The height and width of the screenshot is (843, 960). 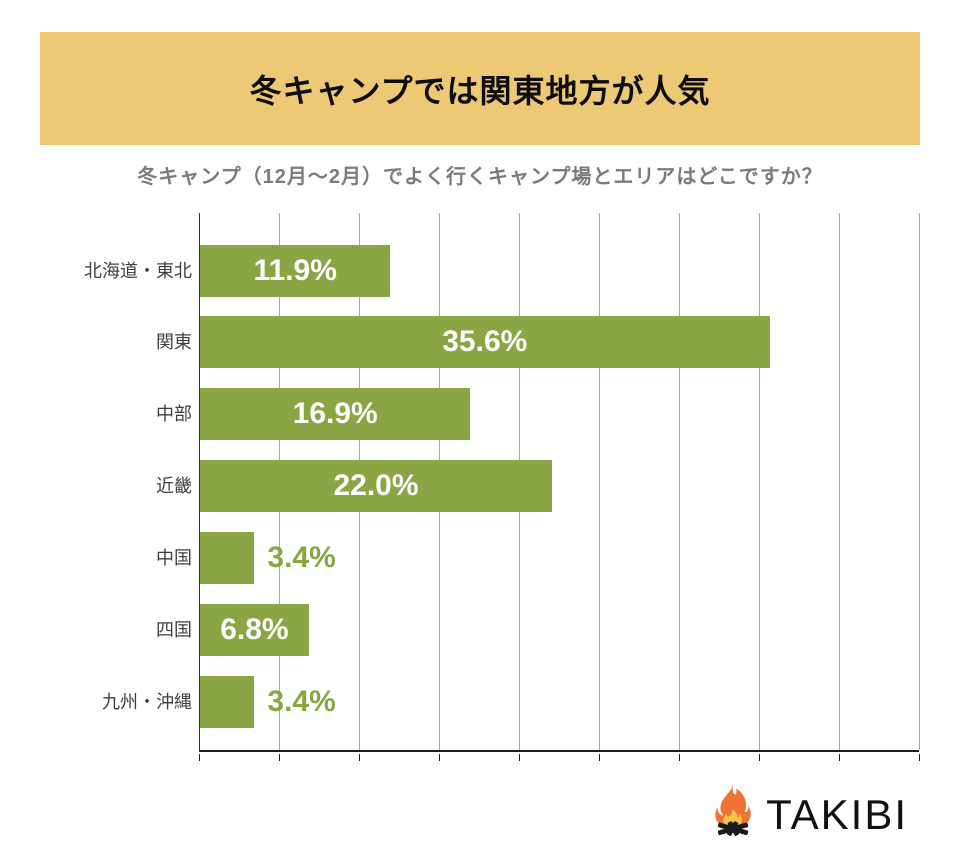 I want to click on fire-logs, so click(x=733, y=828).